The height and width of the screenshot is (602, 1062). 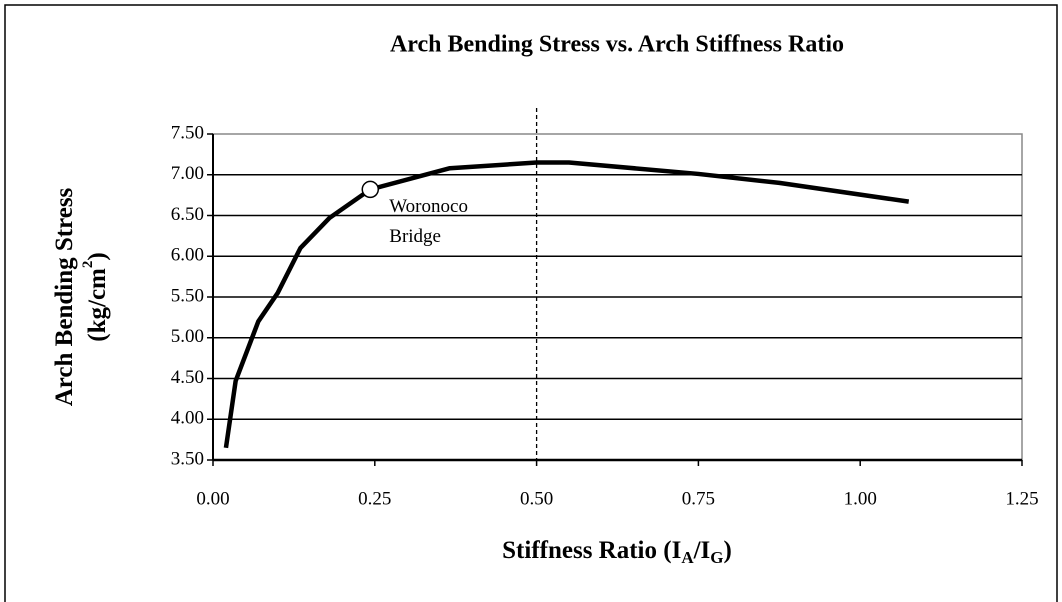 I want to click on y-axis-label-part: (kg/cm, so click(x=97, y=305).